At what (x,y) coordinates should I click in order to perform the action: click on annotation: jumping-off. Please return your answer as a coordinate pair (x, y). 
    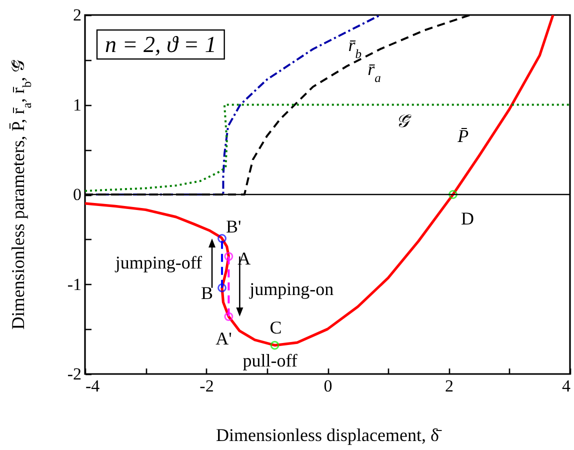
    Looking at the image, I should click on (158, 262).